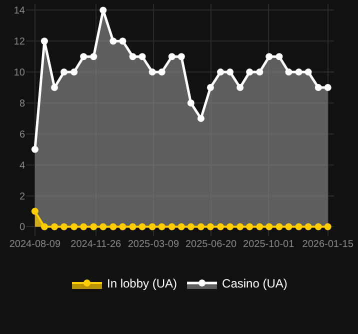 The image size is (358, 334). What do you see at coordinates (20, 73) in the screenshot?
I see `y-tick-label: 10` at bounding box center [20, 73].